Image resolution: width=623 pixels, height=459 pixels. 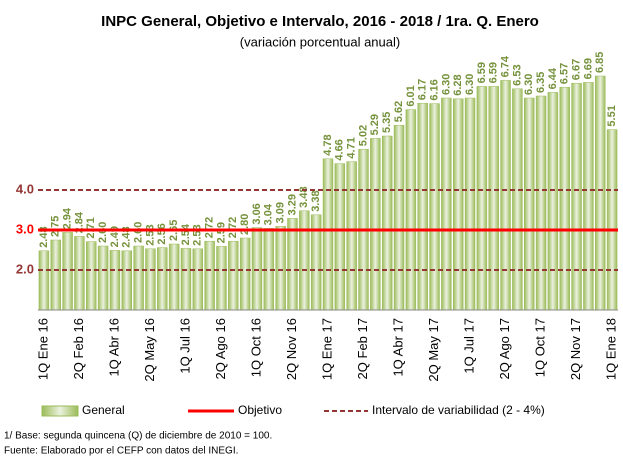 I want to click on chart-subtitle: (variación porcentual anual), so click(x=320, y=41).